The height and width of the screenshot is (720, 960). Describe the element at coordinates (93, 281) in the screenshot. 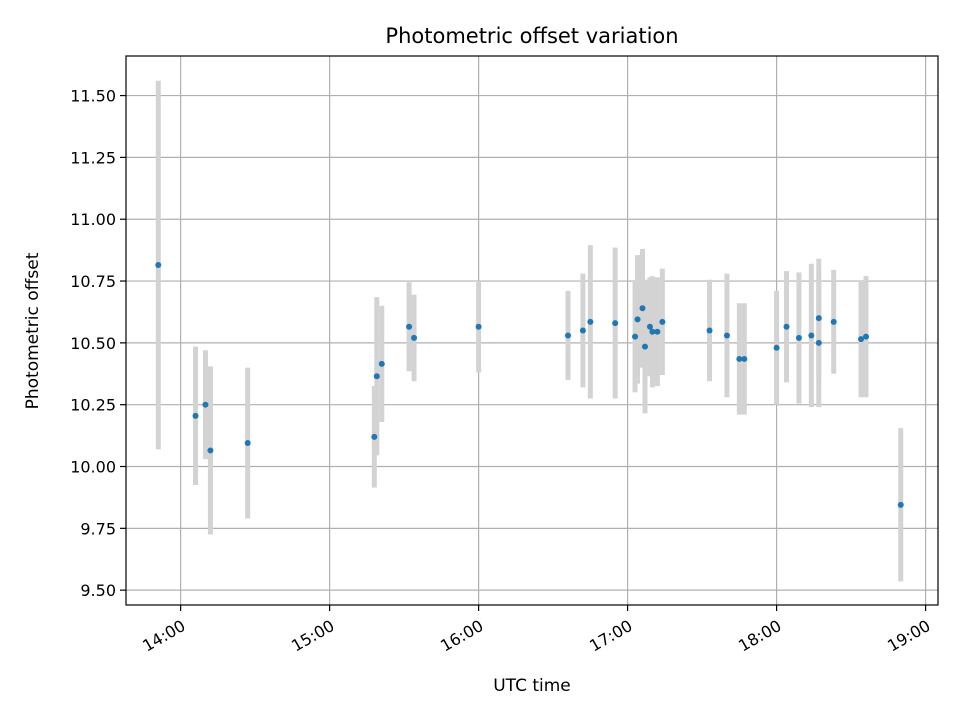

I see `y-tick-label: 10.75` at that location.